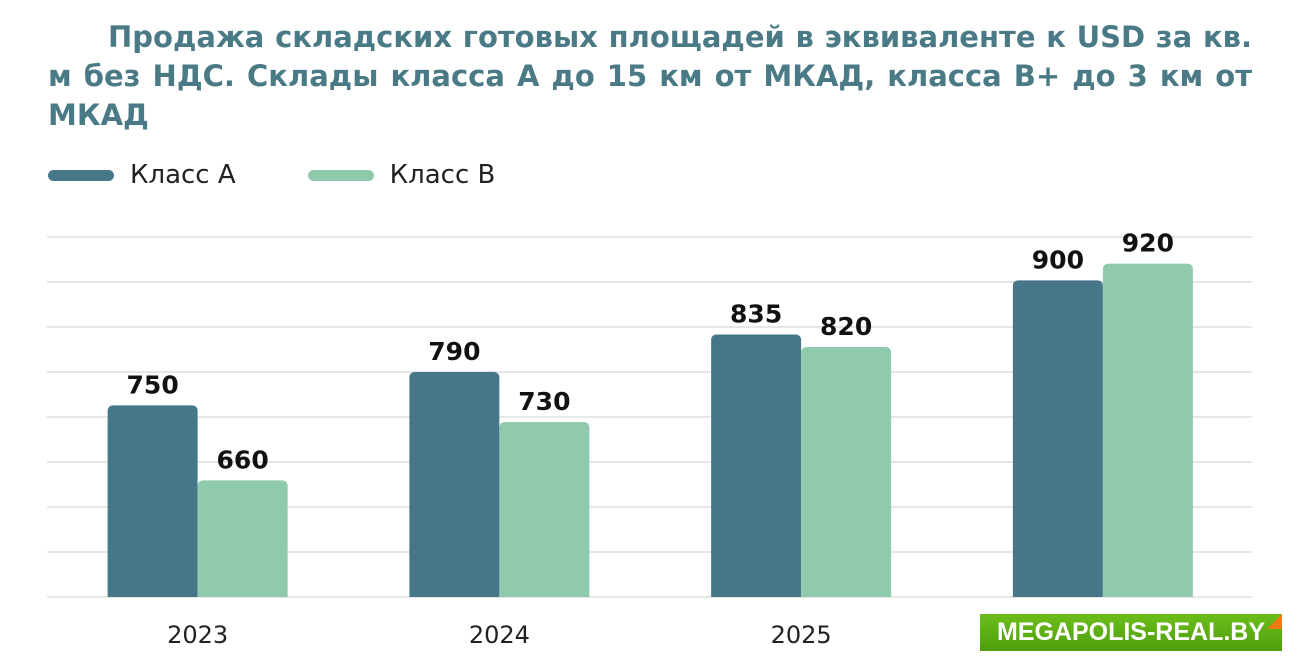 This screenshot has height=666, width=1297. Describe the element at coordinates (153, 384) in the screenshot. I see `data-label: 750` at that location.